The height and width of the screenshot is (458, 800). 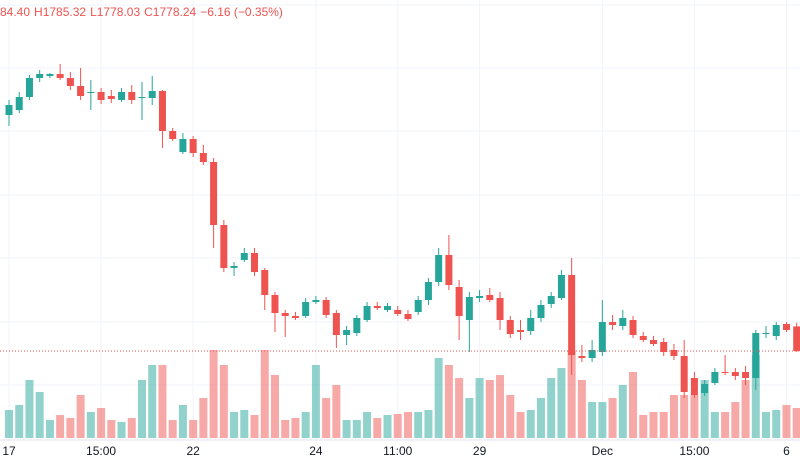 What do you see at coordinates (170, 12) in the screenshot?
I see `close-text: C1778.24` at bounding box center [170, 12].